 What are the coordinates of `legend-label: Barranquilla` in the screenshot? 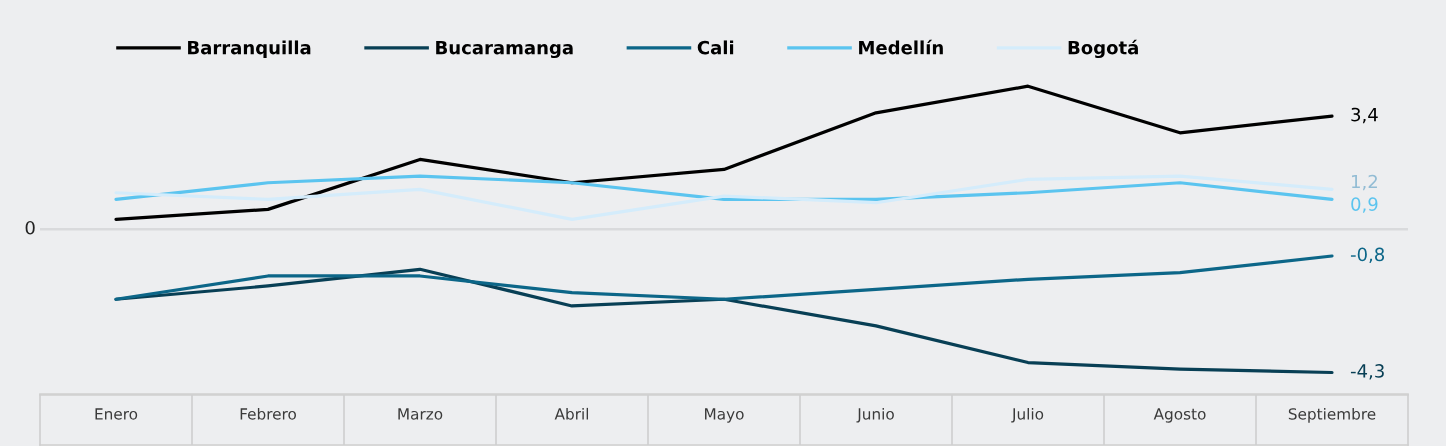 It's located at (249, 49).